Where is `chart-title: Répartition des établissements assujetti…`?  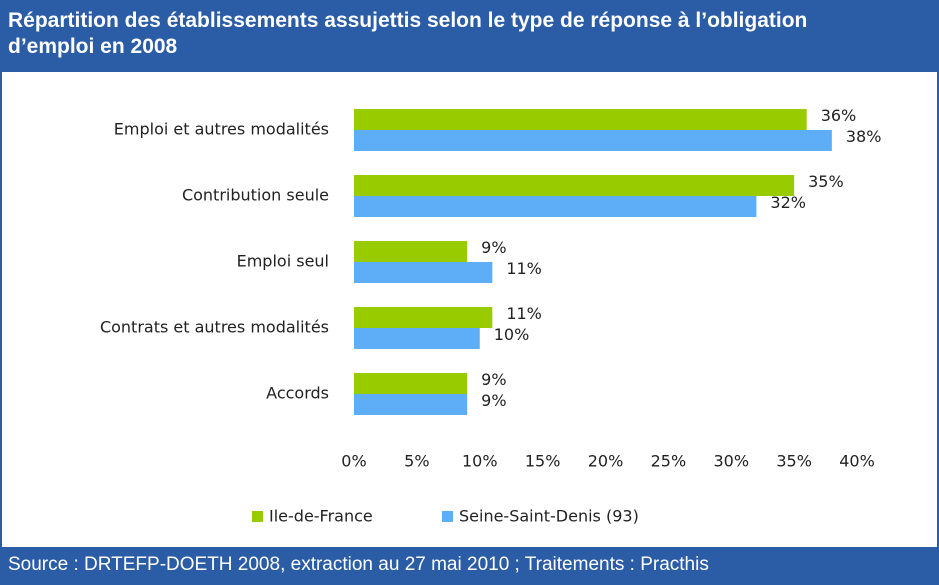
chart-title: Répartition des établissements assujetti… is located at coordinates (469, 37).